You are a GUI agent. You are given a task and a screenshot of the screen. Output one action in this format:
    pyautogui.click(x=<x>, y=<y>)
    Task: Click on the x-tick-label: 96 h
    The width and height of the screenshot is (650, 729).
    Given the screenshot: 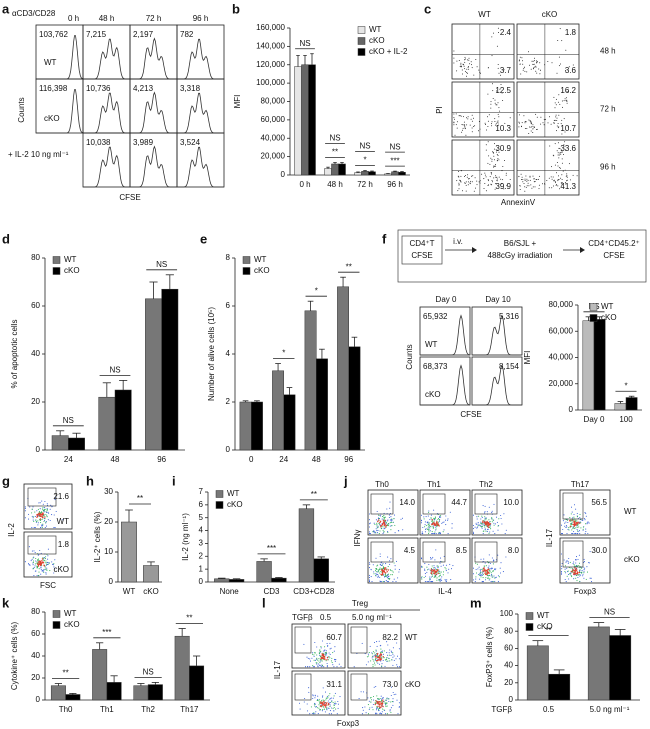 What is the action you would take?
    pyautogui.click(x=395, y=184)
    